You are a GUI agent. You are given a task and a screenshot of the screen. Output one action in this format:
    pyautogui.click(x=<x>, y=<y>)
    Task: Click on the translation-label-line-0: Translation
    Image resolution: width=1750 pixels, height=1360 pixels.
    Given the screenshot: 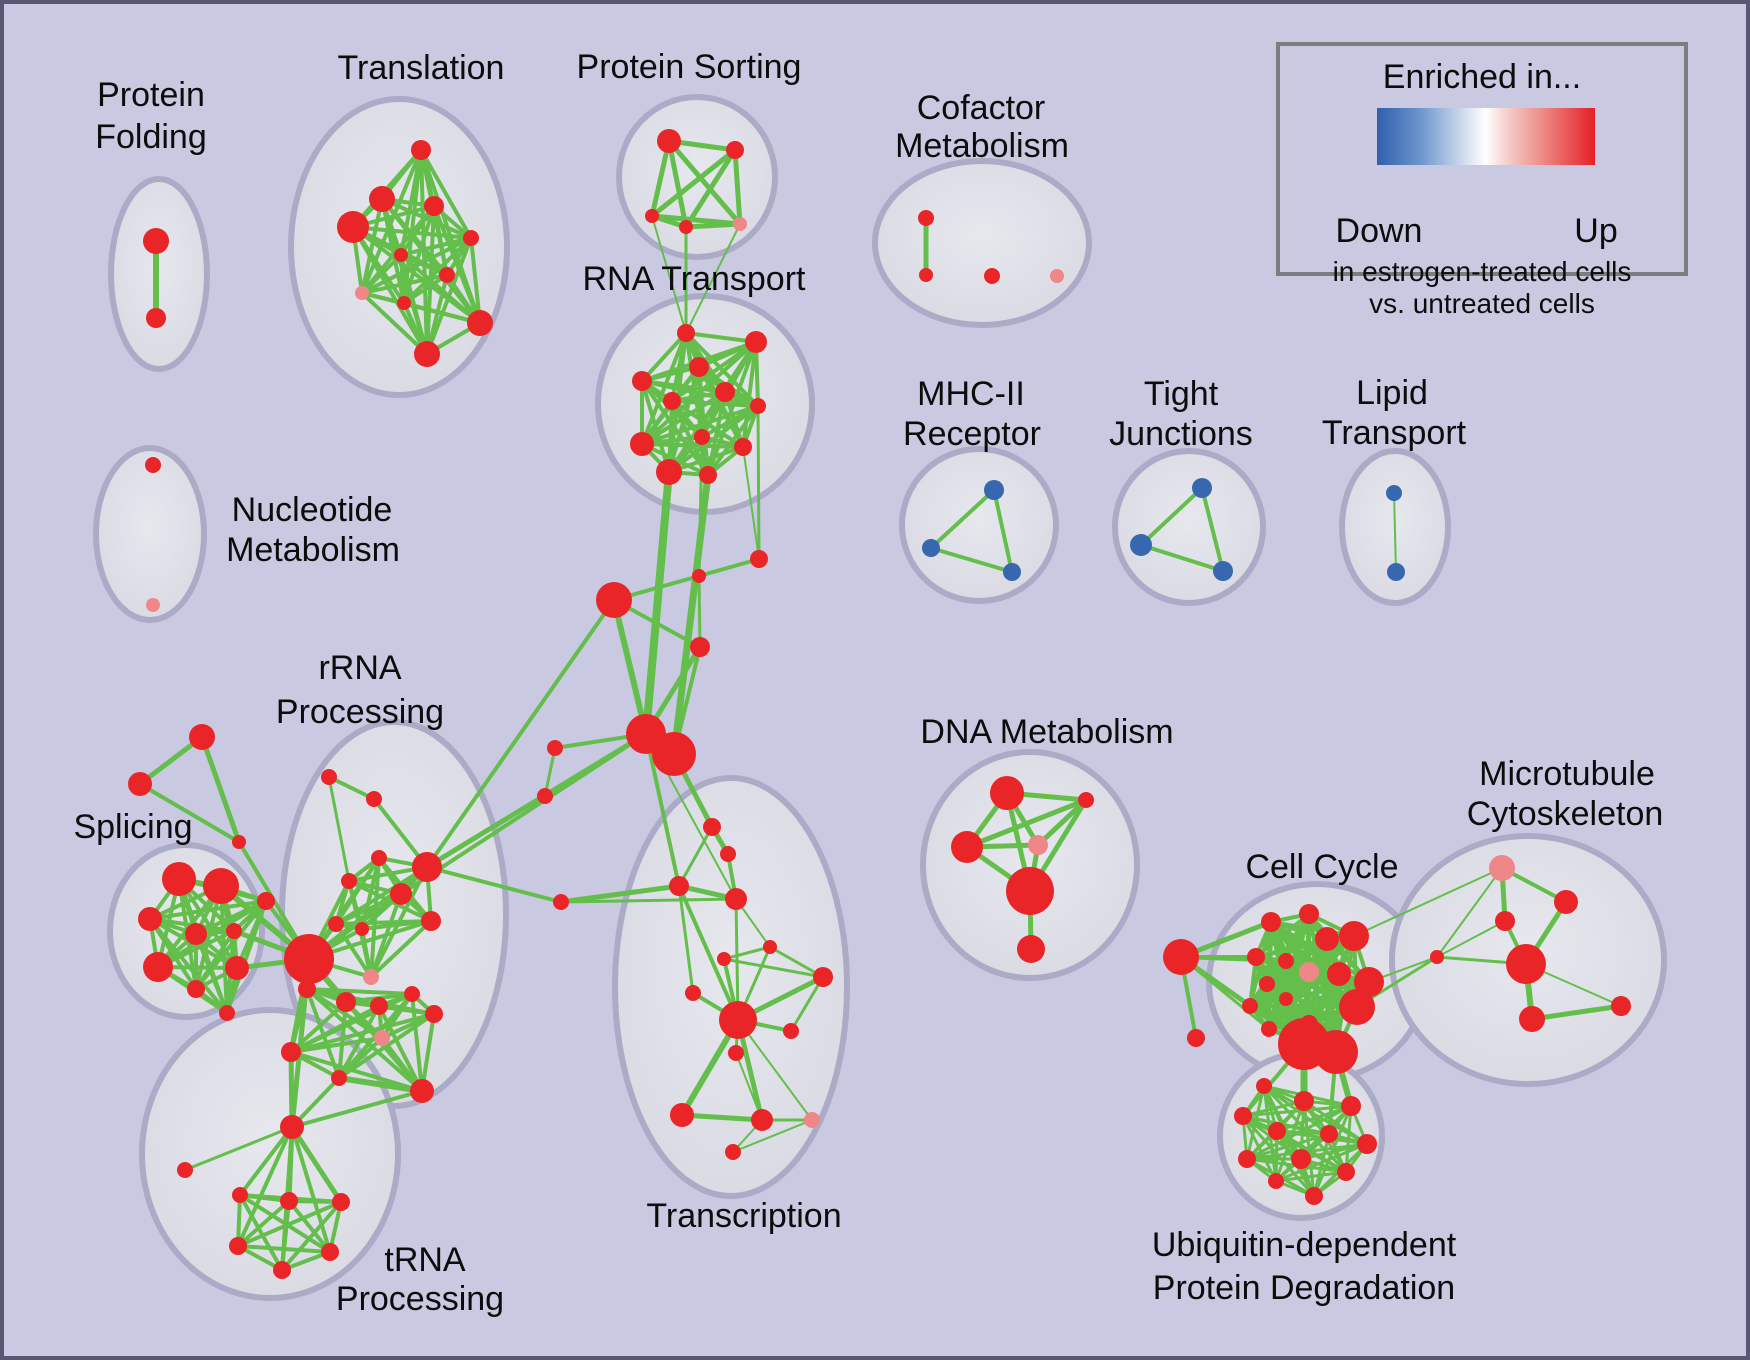 What is the action you would take?
    pyautogui.click(x=421, y=68)
    